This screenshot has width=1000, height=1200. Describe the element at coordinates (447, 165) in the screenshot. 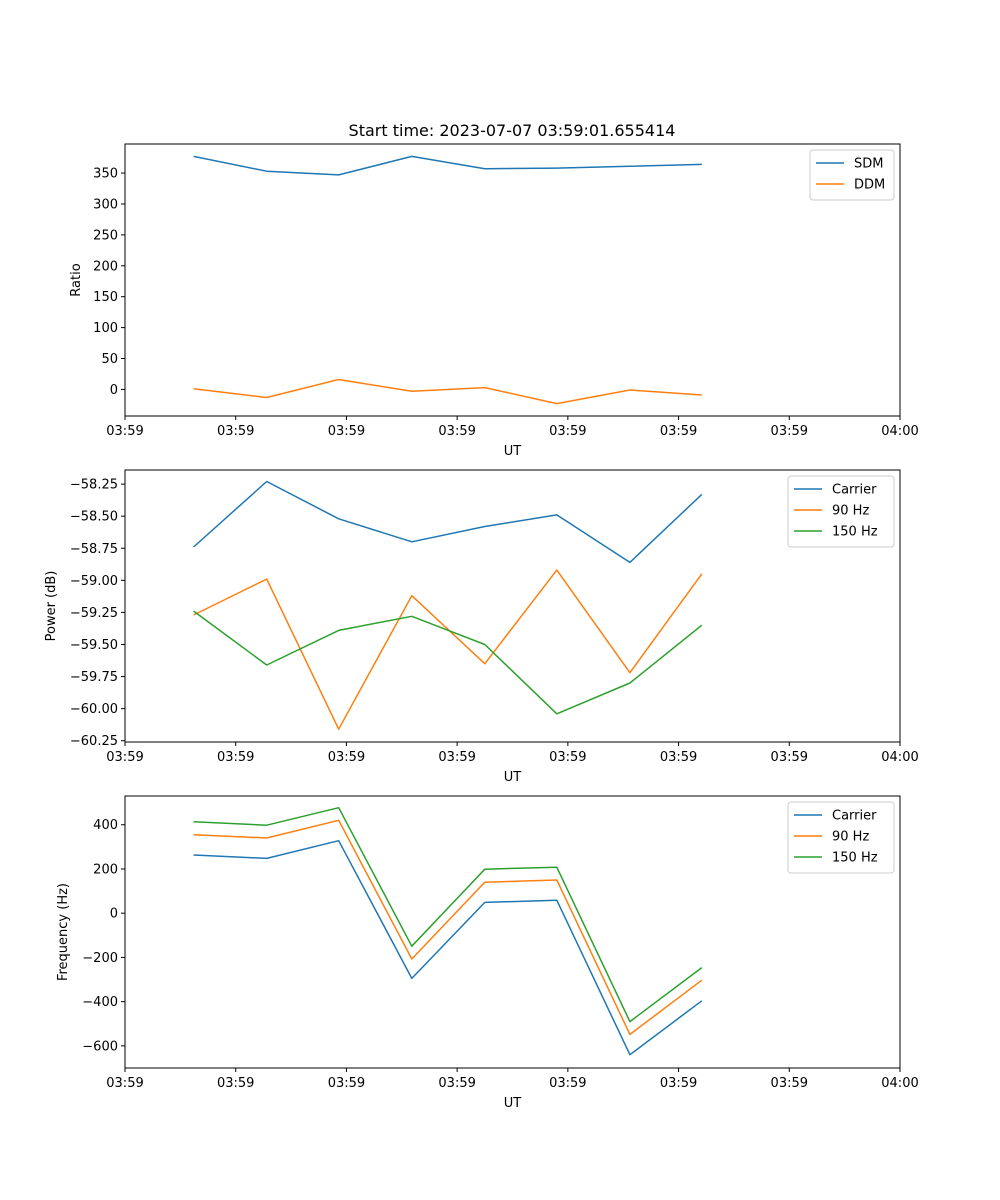

I see `series-line-sdm` at that location.